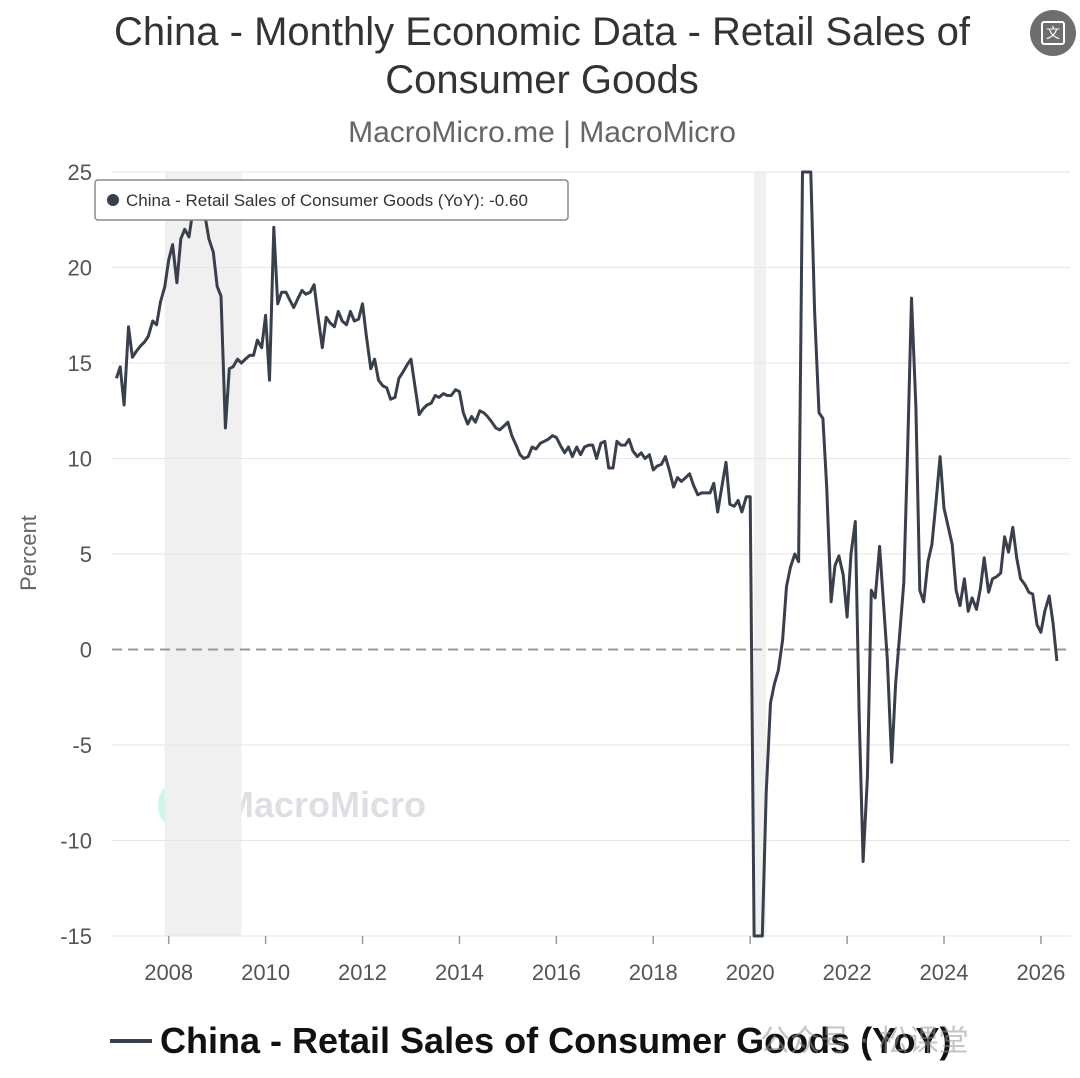 The height and width of the screenshot is (1078, 1080). Describe the element at coordinates (653, 972) in the screenshot. I see `x-tick-label: 2018` at that location.